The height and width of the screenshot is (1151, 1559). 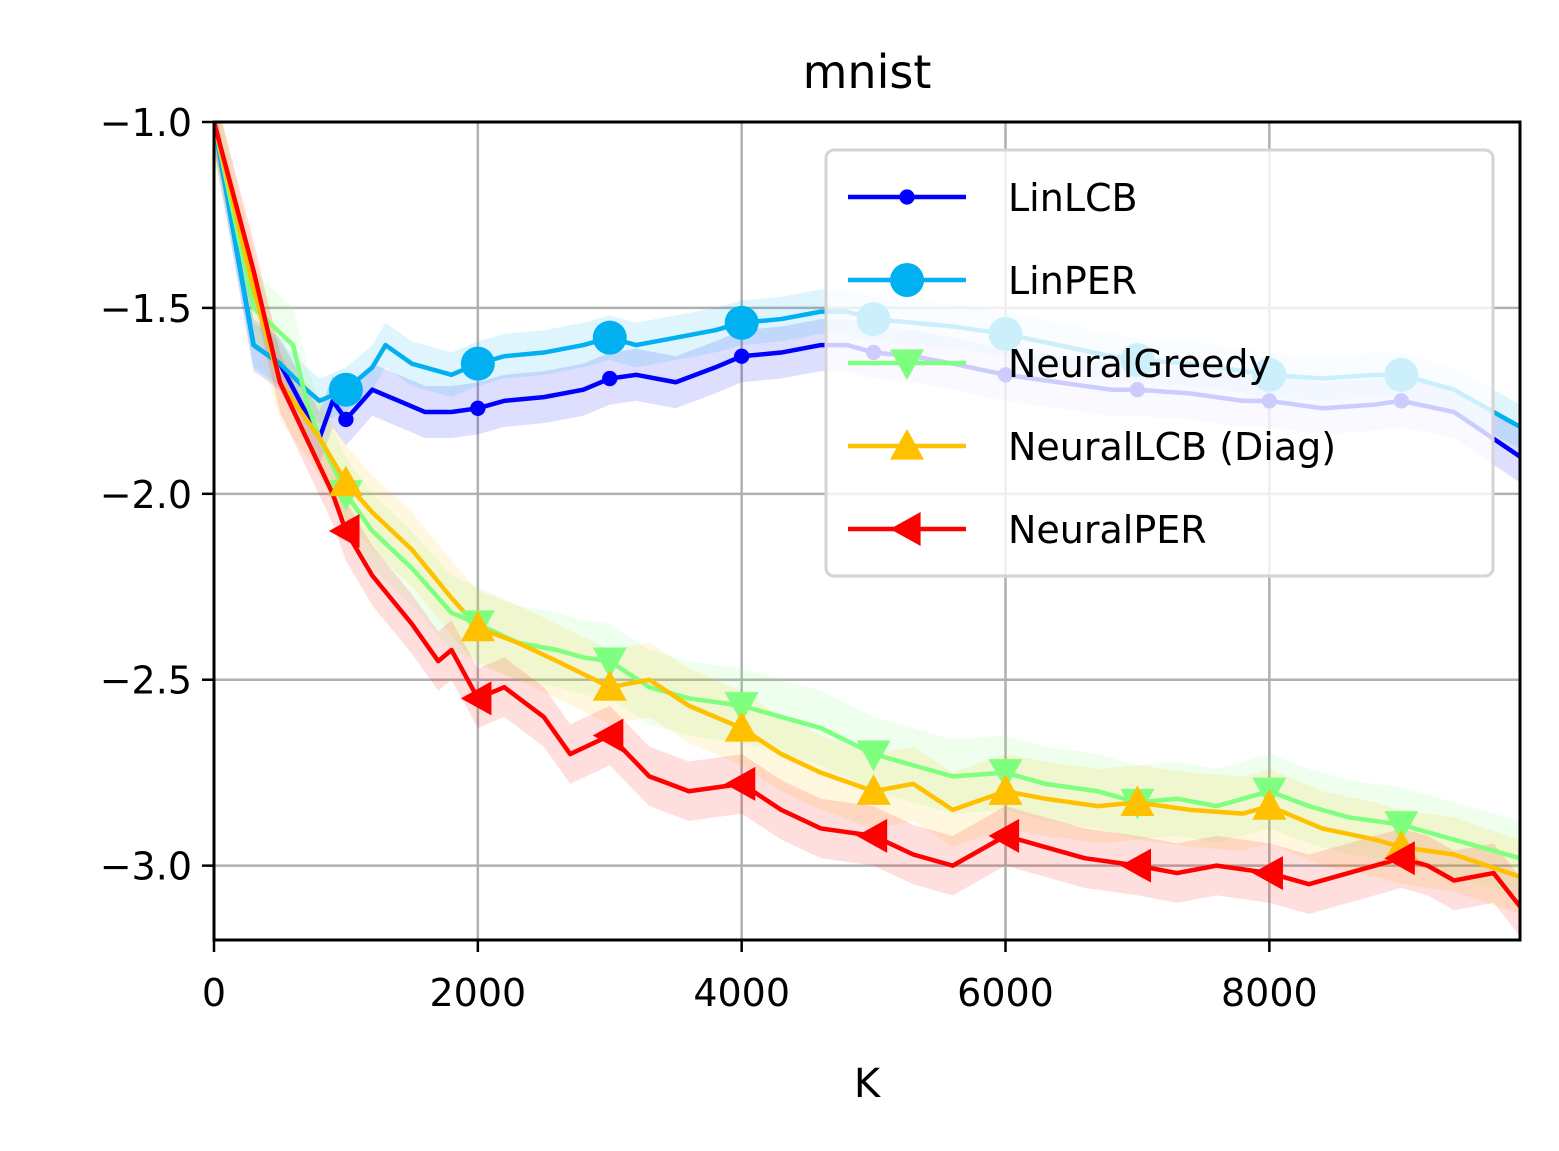 I want to click on legend-linper-label: LinPER, so click(x=1072, y=281).